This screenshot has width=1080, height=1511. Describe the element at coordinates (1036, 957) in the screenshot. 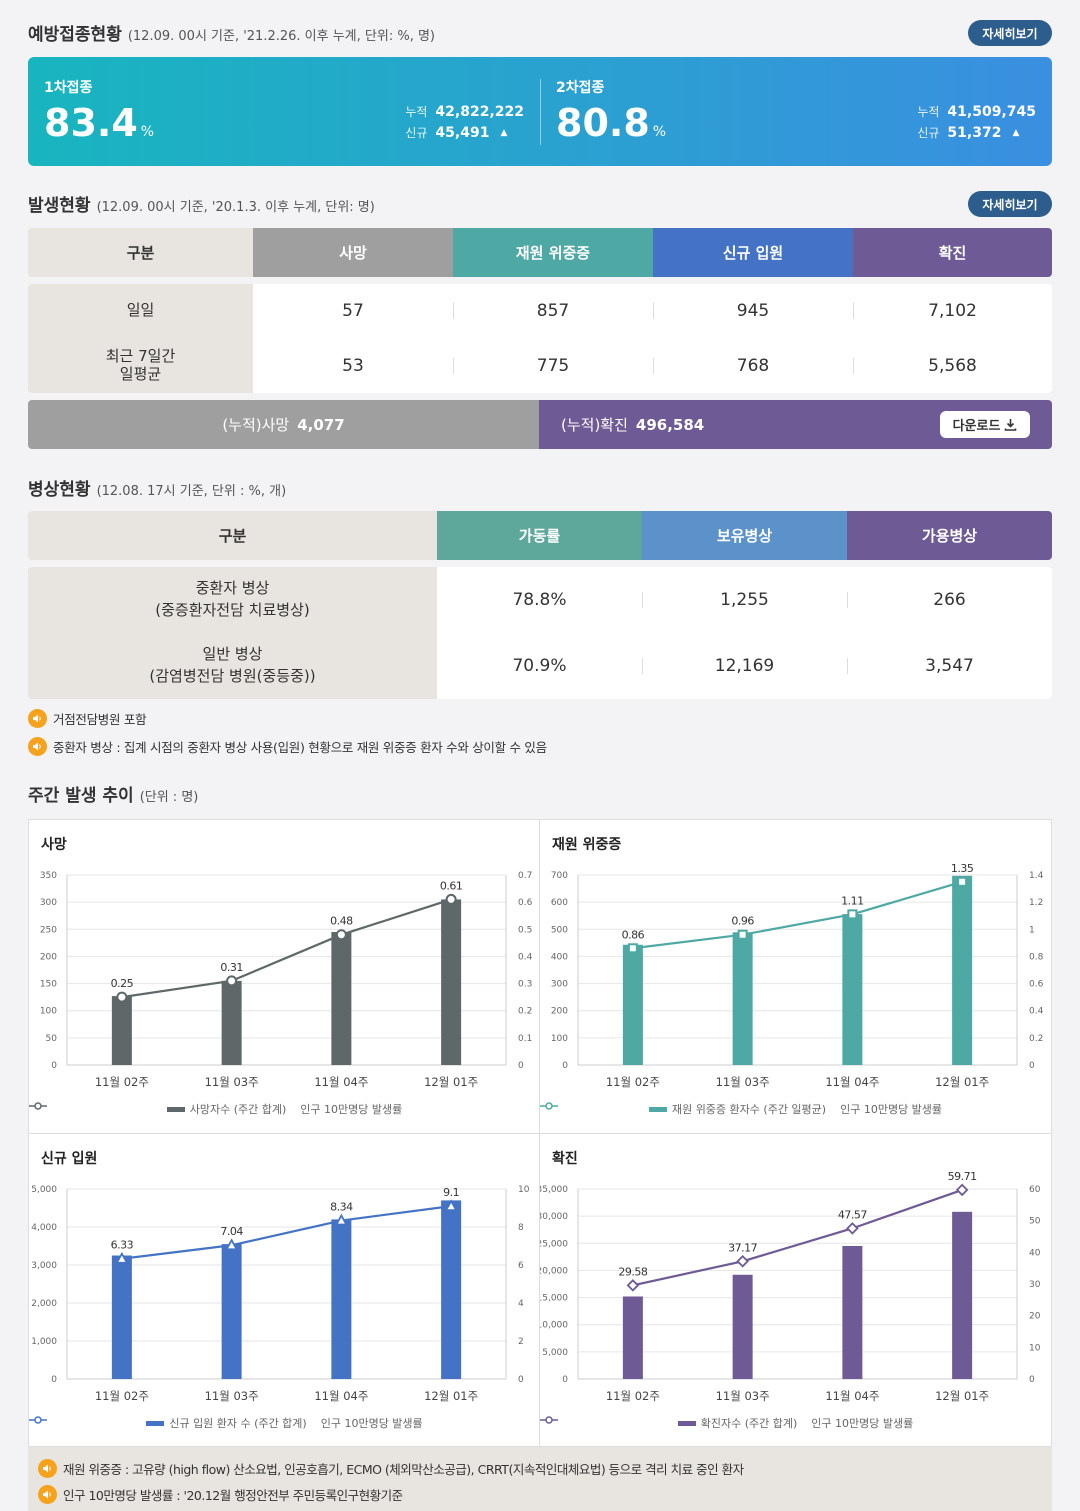

I see `y-tick-right: 0.8` at that location.